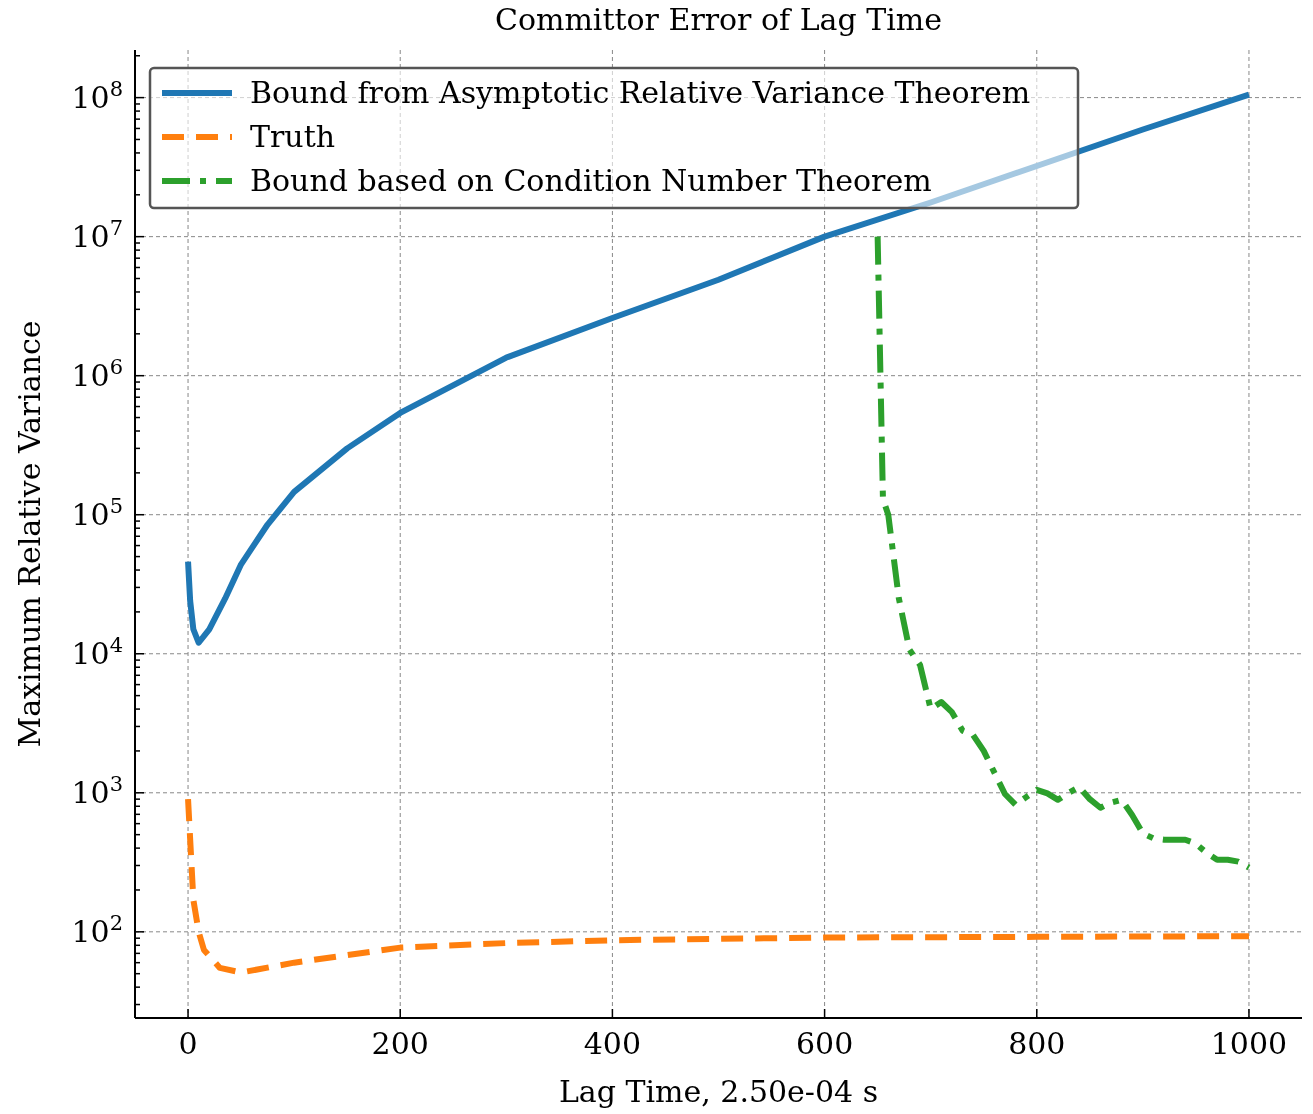  What do you see at coordinates (612, 1043) in the screenshot?
I see `x-tick-label: 400` at bounding box center [612, 1043].